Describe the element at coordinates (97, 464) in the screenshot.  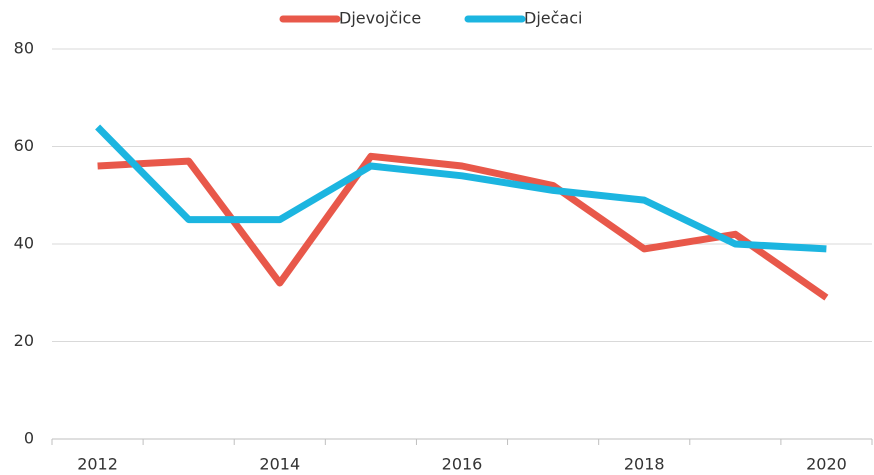
I see `x-tick-label: 2012` at that location.